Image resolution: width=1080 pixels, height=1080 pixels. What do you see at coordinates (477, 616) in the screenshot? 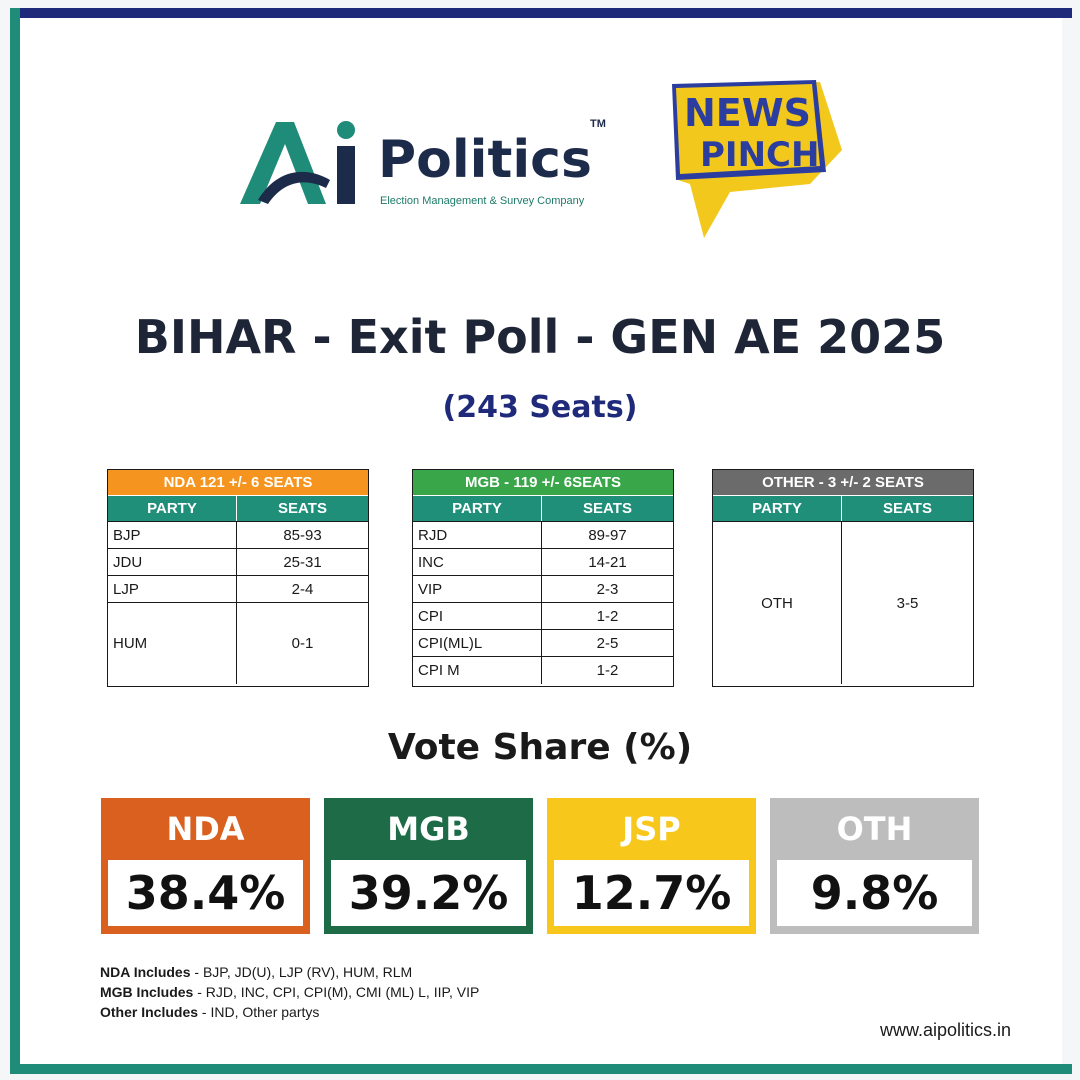
I see `party-cell: CPI` at bounding box center [477, 616].